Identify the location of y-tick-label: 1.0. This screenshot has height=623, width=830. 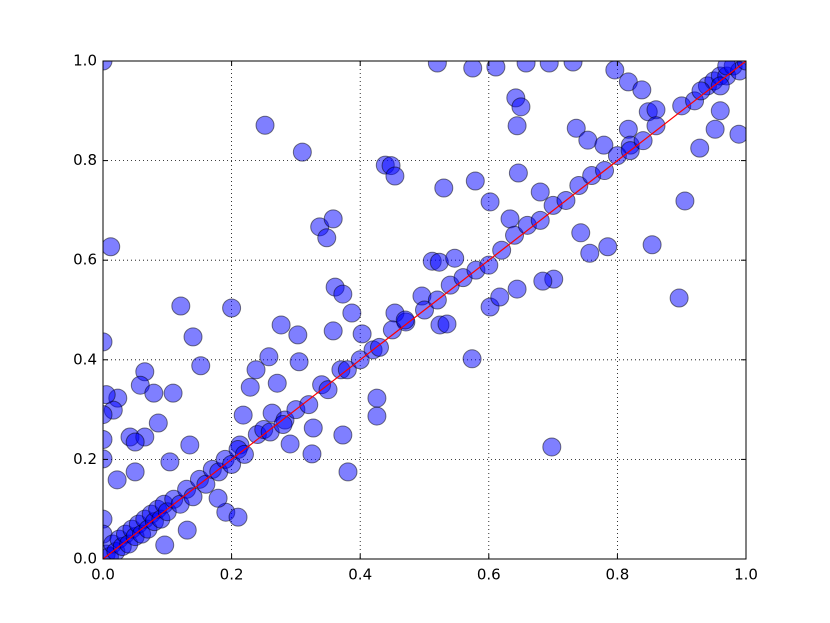
(85, 61).